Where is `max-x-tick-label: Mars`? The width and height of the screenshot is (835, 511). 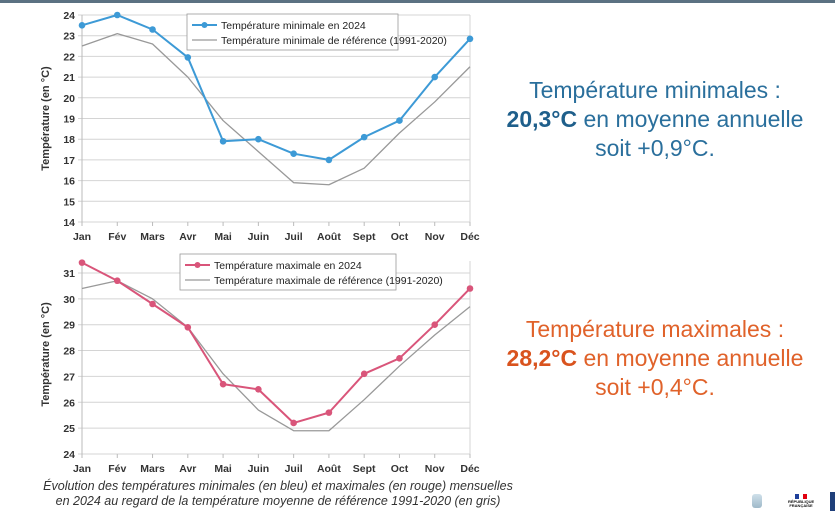
max-x-tick-label: Mars is located at coordinates (152, 469).